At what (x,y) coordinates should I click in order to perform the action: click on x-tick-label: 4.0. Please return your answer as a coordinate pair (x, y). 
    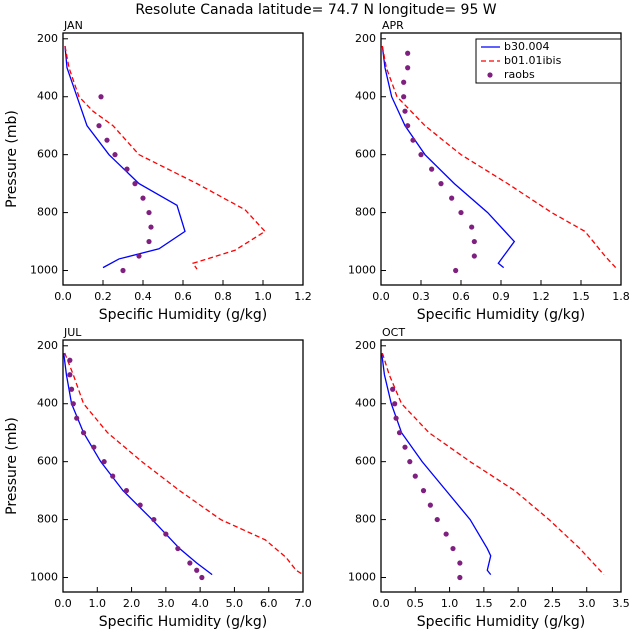
    Looking at the image, I should click on (200, 603).